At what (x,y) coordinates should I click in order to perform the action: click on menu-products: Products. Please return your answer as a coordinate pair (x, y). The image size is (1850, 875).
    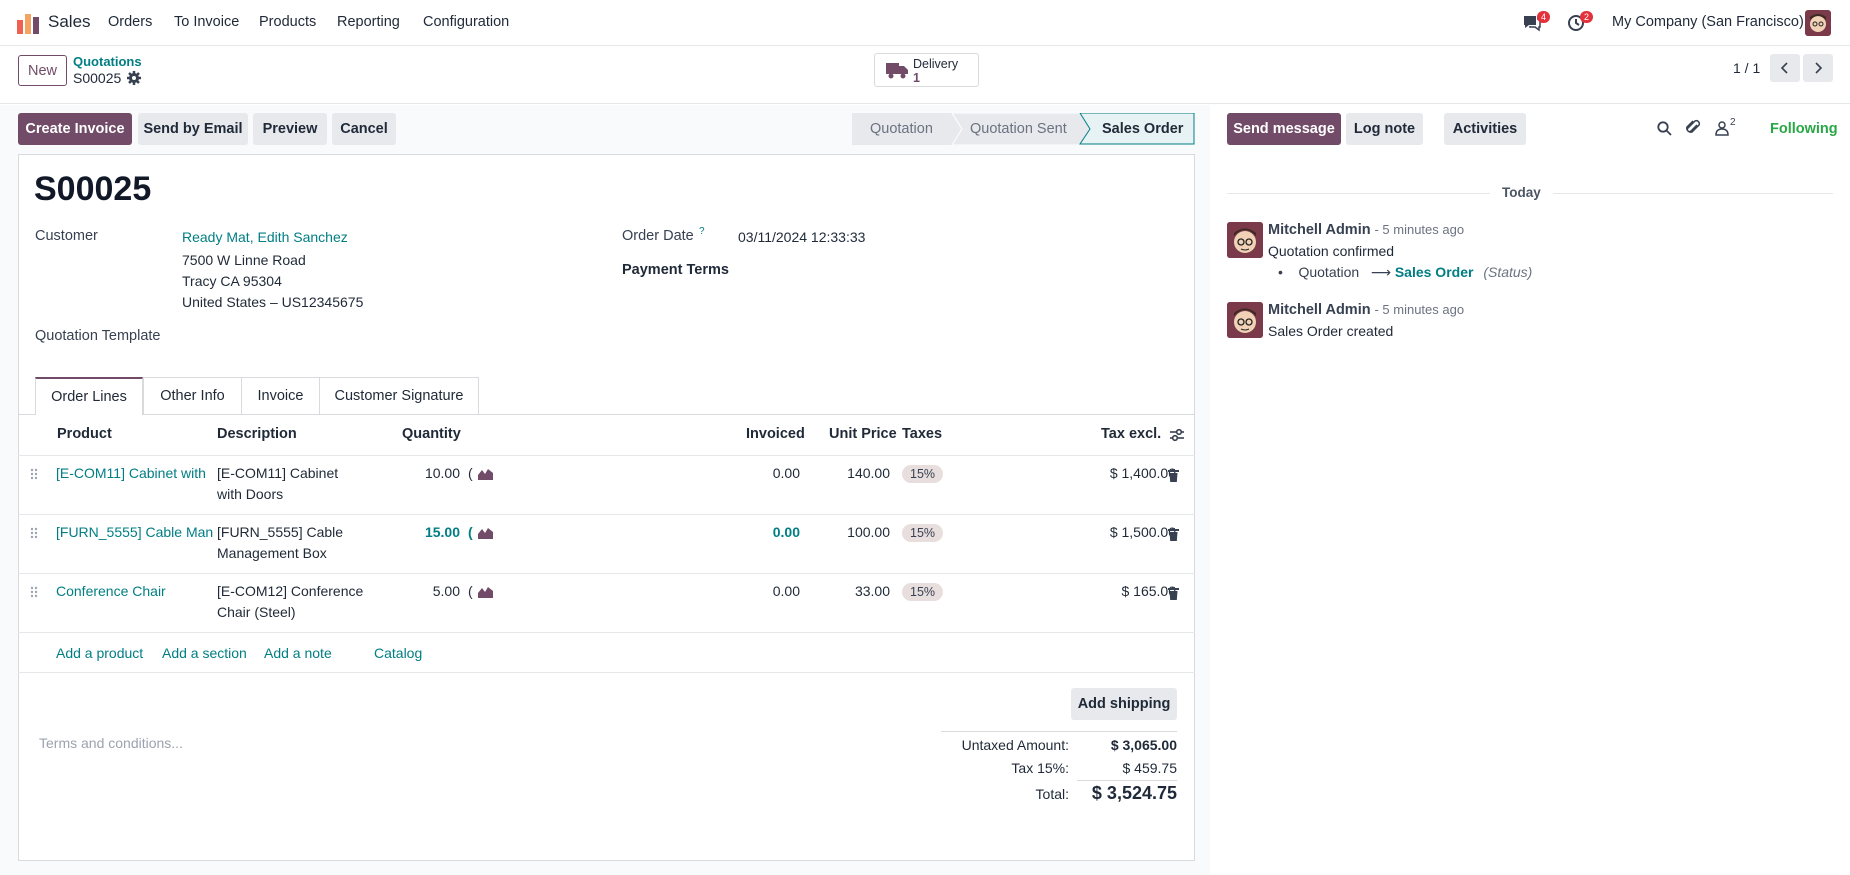
    Looking at the image, I should click on (288, 22).